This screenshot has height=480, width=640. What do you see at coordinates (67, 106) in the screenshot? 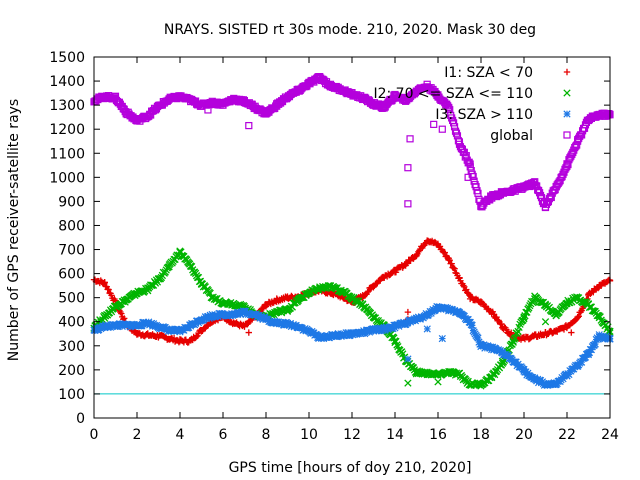
I see `y-tick-label: 1300` at bounding box center [67, 106].